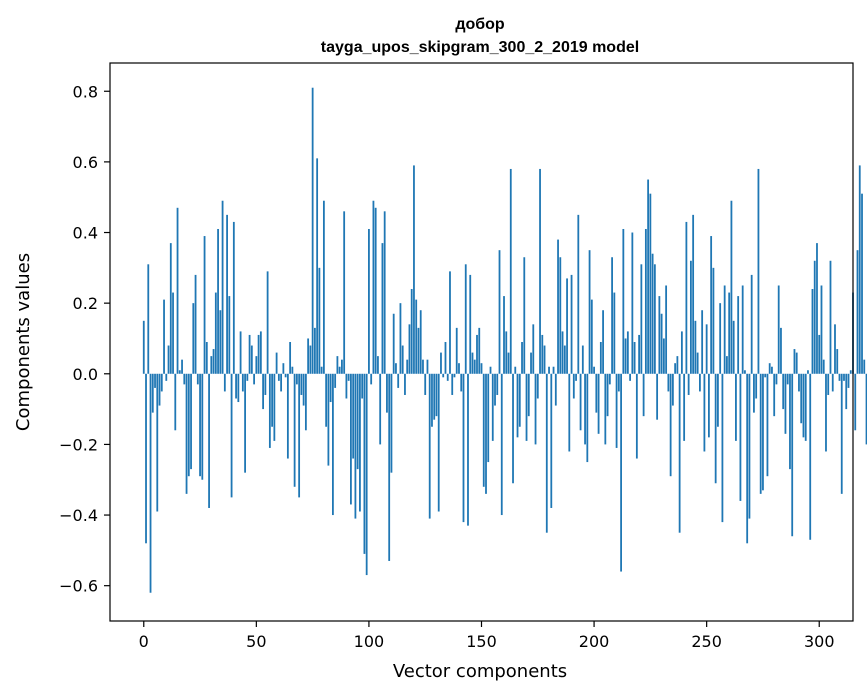 The image size is (867, 700). What do you see at coordinates (85, 233) in the screenshot?
I see `y-tick-label: 0.4` at bounding box center [85, 233].